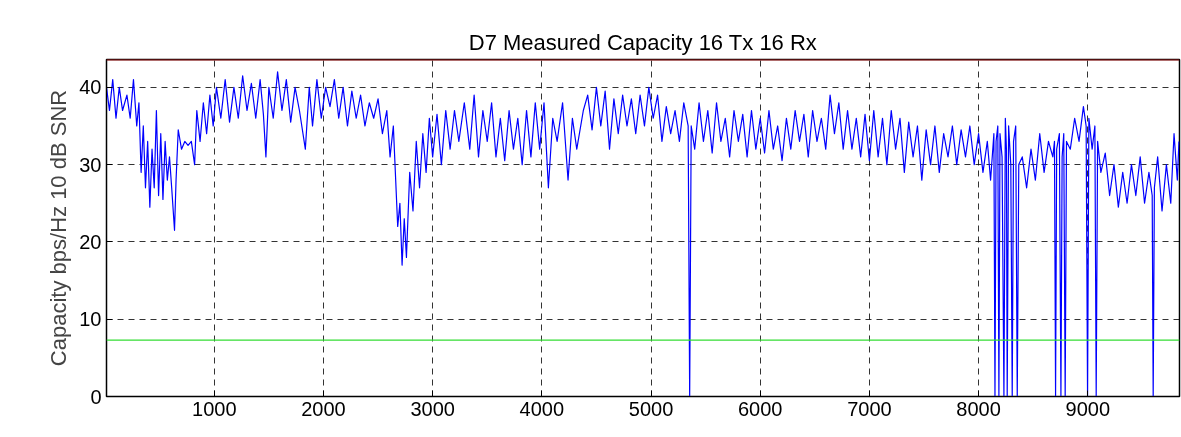  What do you see at coordinates (90, 241) in the screenshot?
I see `y-tick-label: 20` at bounding box center [90, 241].